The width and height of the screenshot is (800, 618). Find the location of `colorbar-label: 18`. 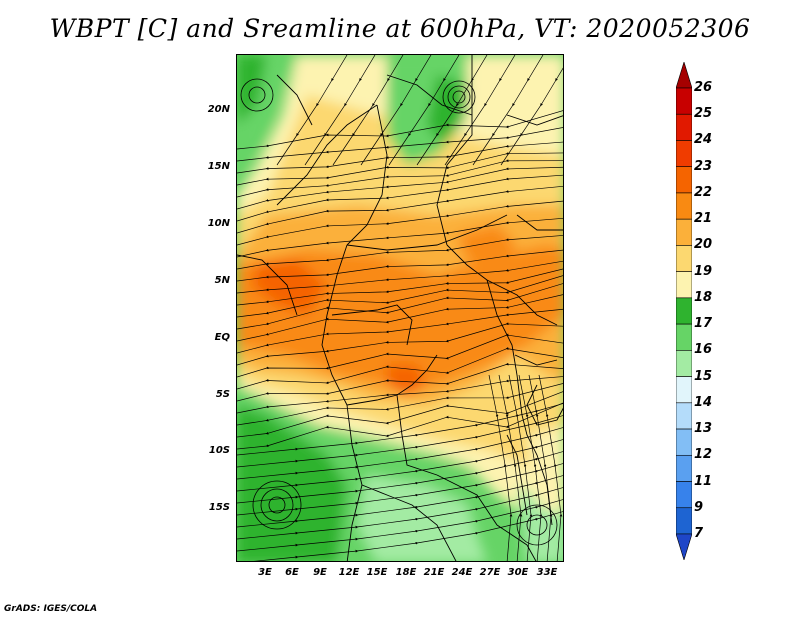

colorbar-label: 18 is located at coordinates (703, 297).